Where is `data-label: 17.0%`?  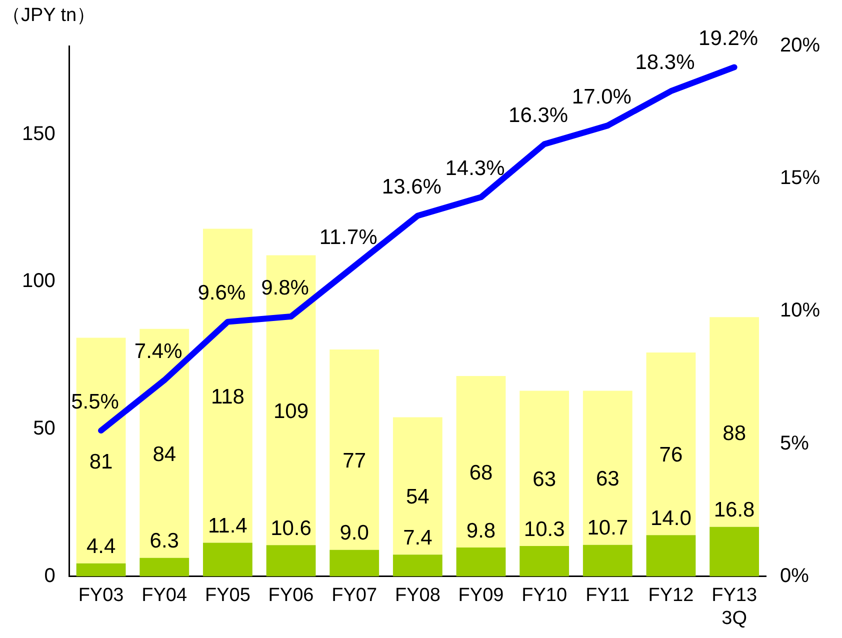
data-label: 17.0% is located at coordinates (602, 96).